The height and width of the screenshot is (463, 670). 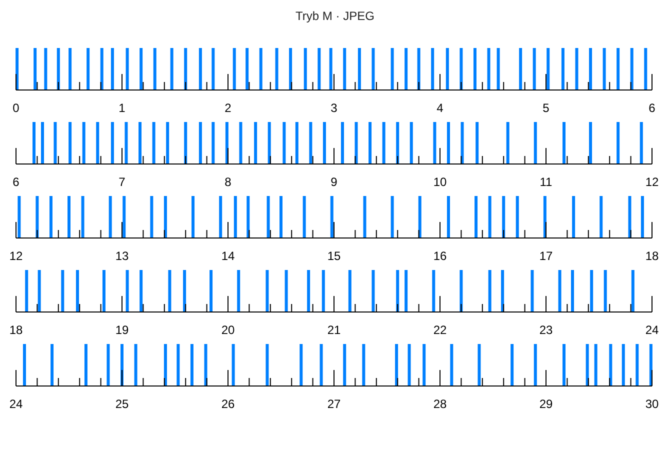 I want to click on x-tick-label: 20, so click(x=228, y=330).